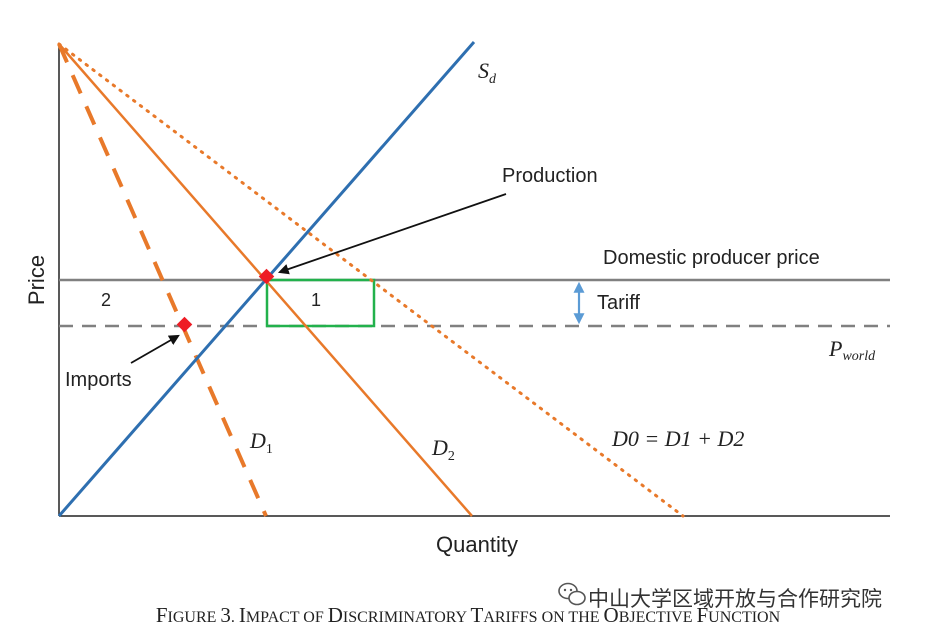 The width and height of the screenshot is (936, 642). What do you see at coordinates (711, 258) in the screenshot?
I see `domestic-price-label: Domestic producer price` at bounding box center [711, 258].